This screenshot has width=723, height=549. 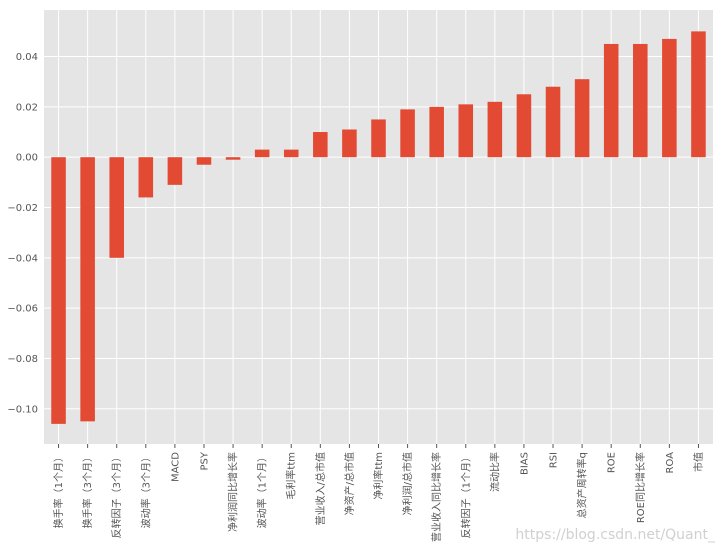 What do you see at coordinates (22, 359) in the screenshot?
I see `y-tick-label: −0.08` at bounding box center [22, 359].